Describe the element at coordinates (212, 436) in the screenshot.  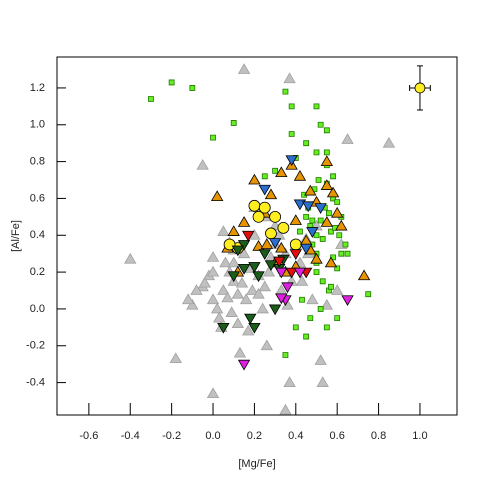
I see `x-tick-label: 0.0` at that location.